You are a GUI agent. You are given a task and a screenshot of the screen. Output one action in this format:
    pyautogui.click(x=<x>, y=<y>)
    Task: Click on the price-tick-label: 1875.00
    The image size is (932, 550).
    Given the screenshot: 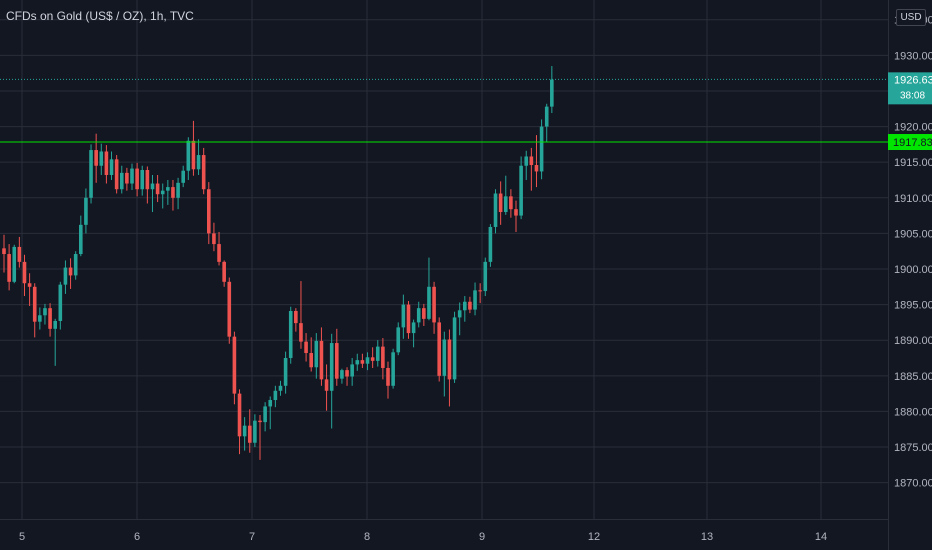 What is the action you would take?
    pyautogui.click(x=913, y=448)
    